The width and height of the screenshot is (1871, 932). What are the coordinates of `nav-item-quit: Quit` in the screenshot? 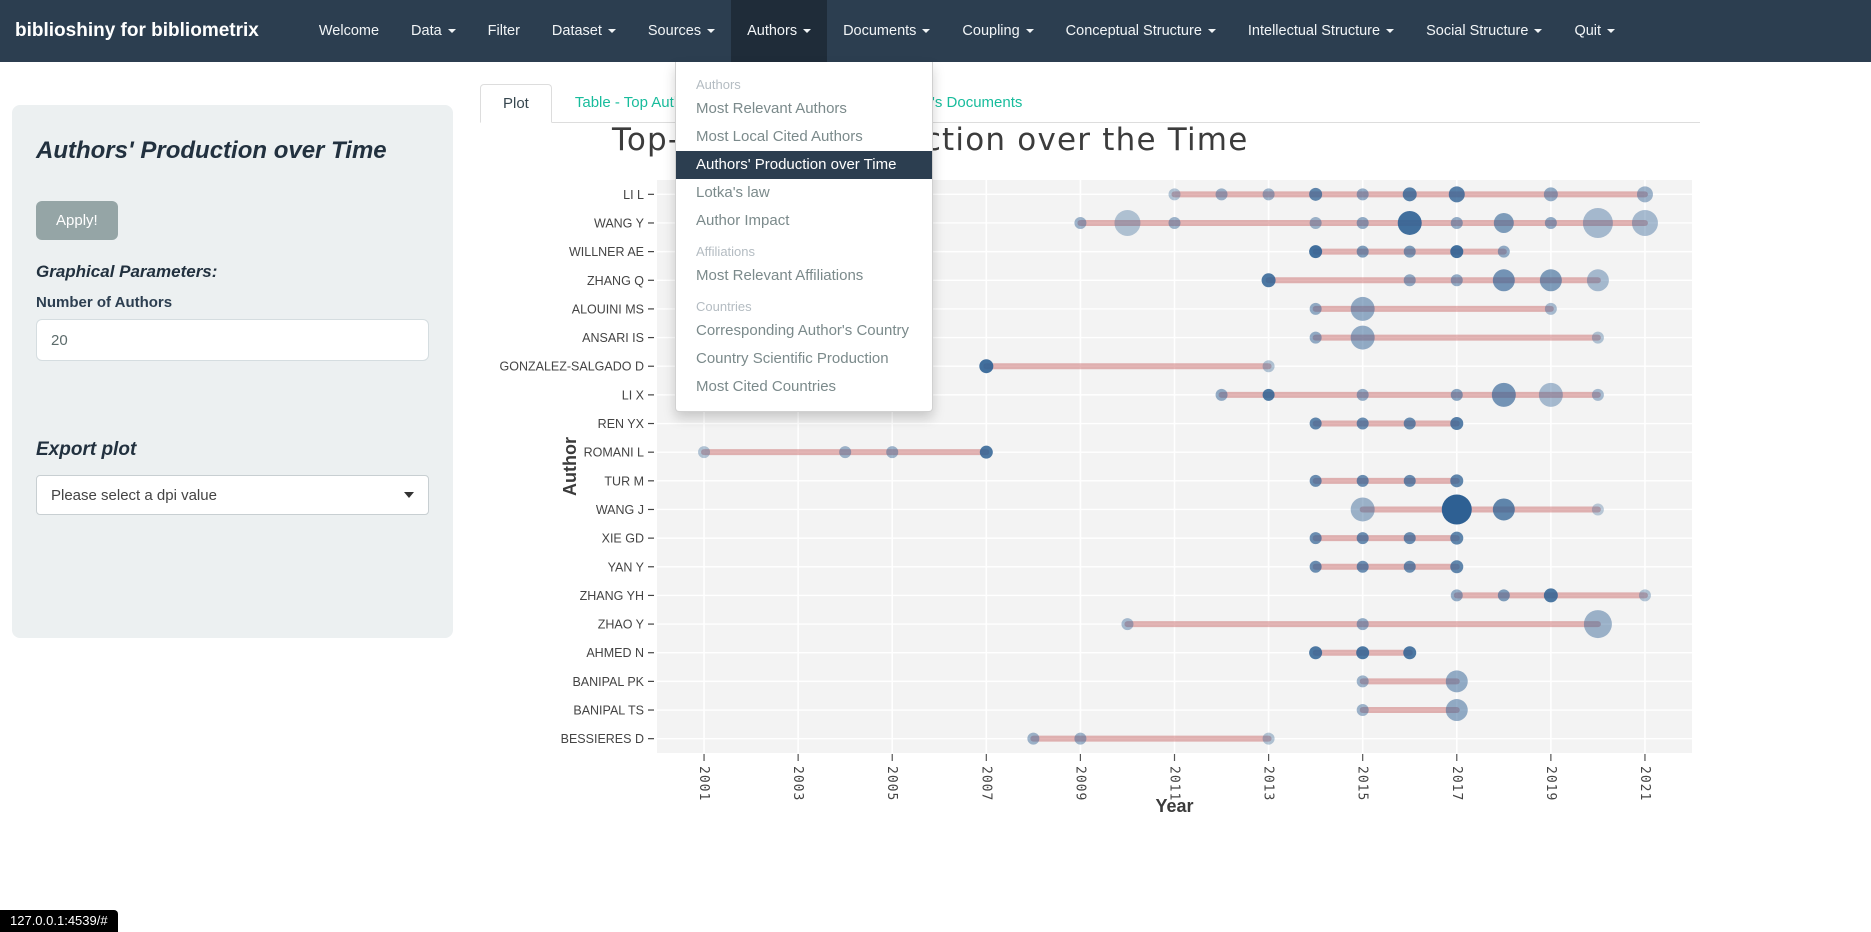 It's located at (1594, 31).